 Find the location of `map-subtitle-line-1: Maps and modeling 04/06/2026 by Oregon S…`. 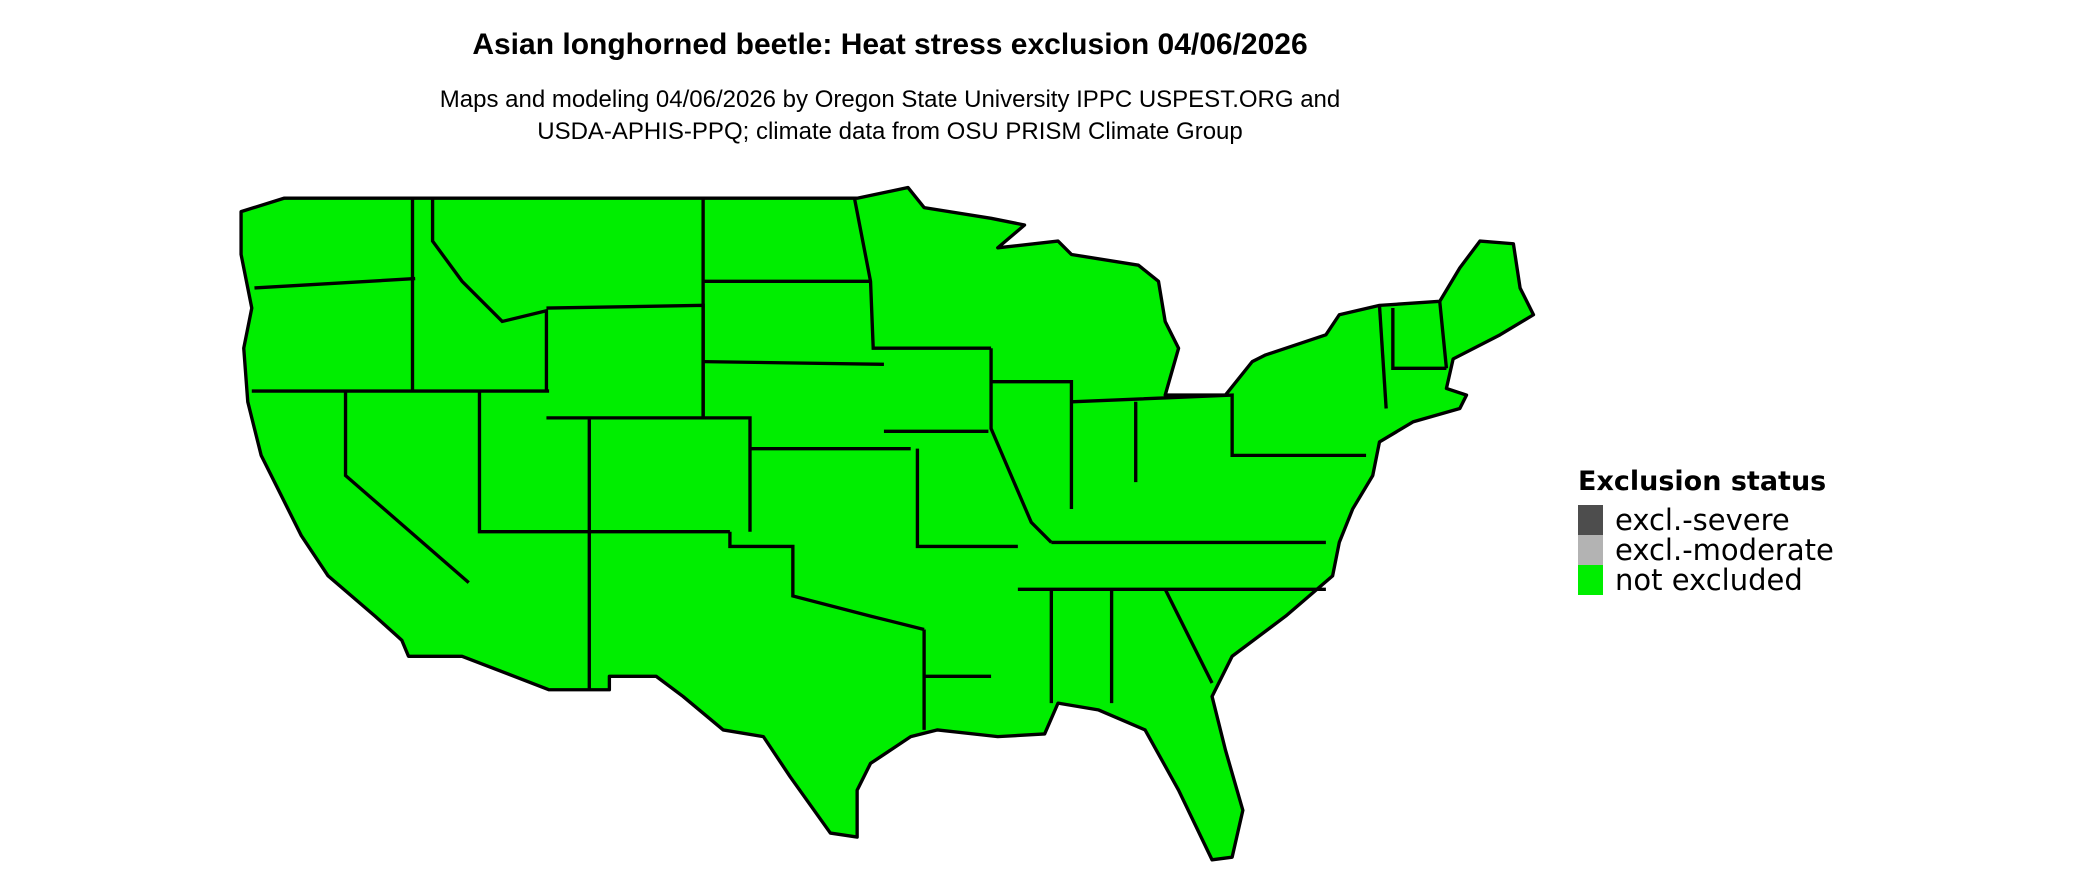

map-subtitle-line-1: Maps and modeling 04/06/2026 by Oregon S… is located at coordinates (890, 99).